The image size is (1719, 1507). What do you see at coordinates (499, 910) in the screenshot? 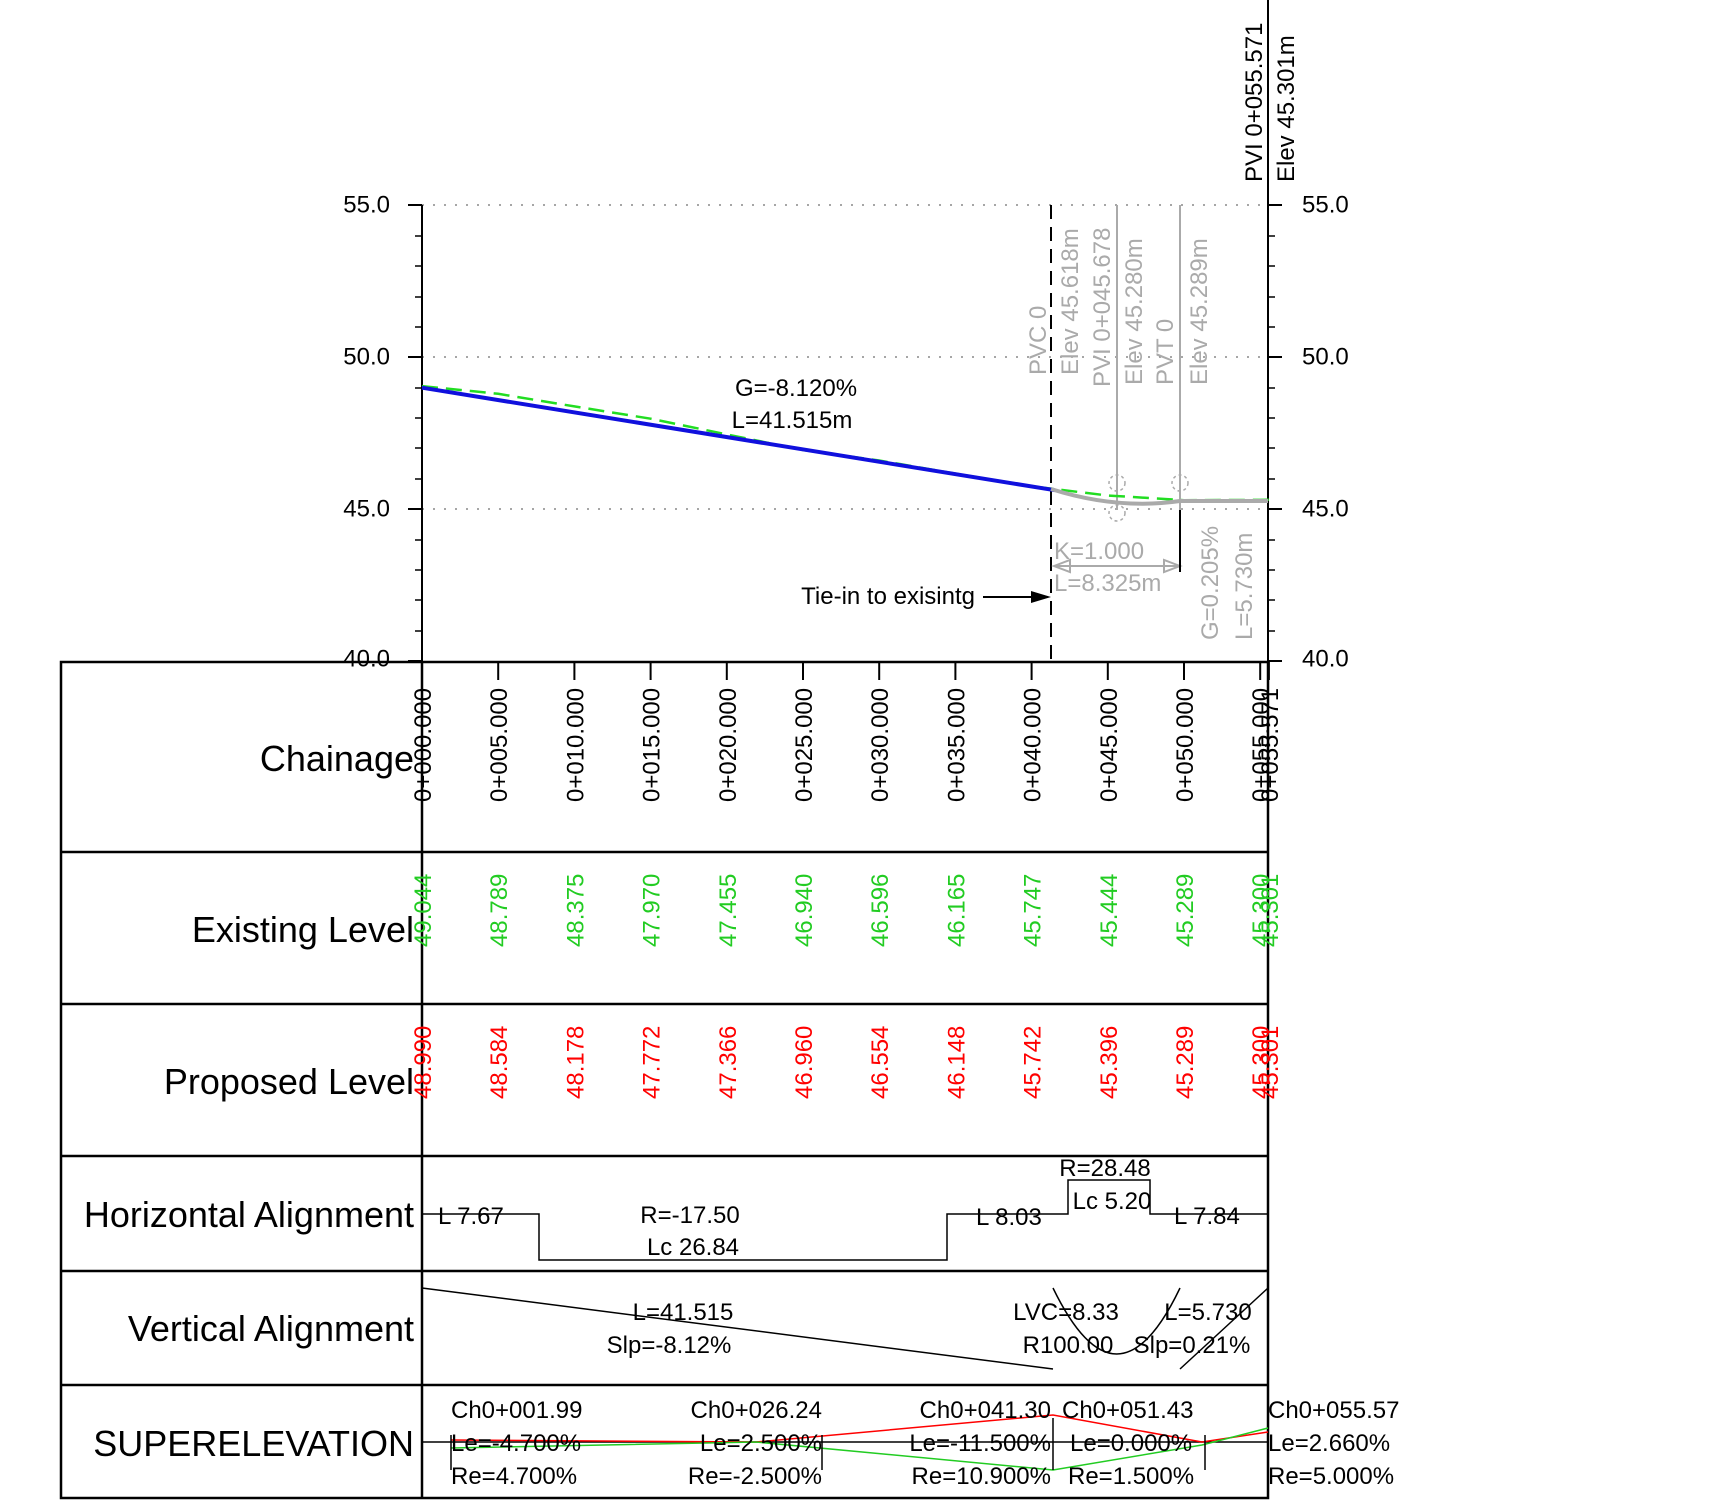
I see `existing-level-value: 48.789` at bounding box center [499, 910].